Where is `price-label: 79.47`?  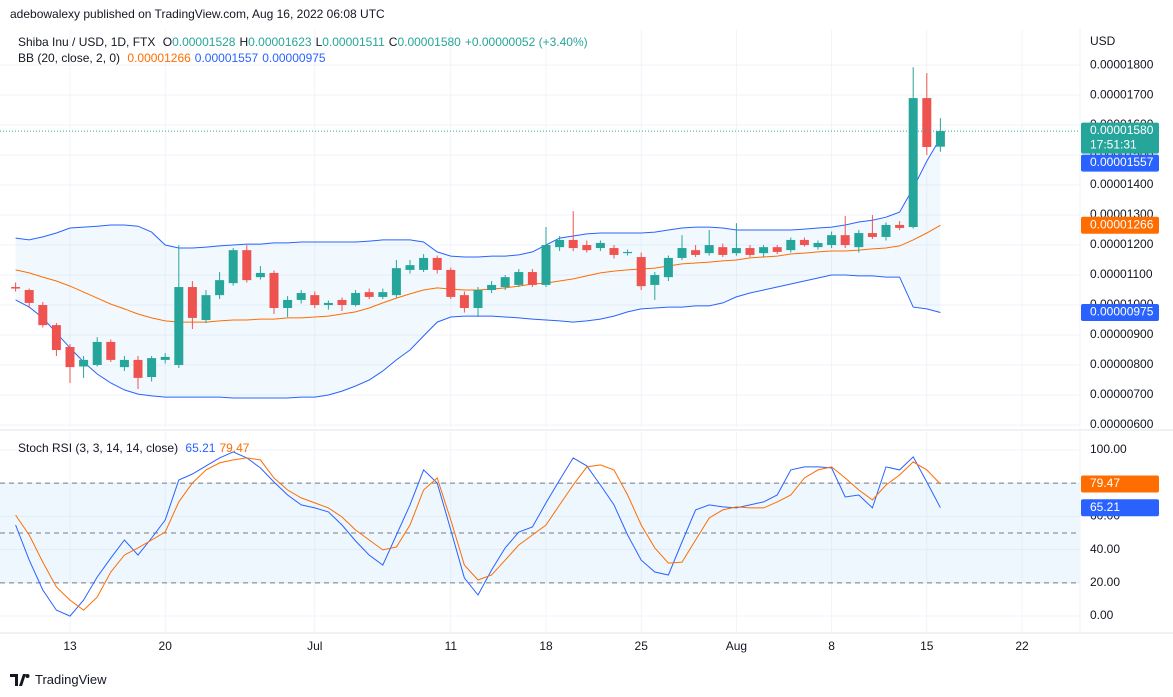 price-label: 79.47 is located at coordinates (1105, 483).